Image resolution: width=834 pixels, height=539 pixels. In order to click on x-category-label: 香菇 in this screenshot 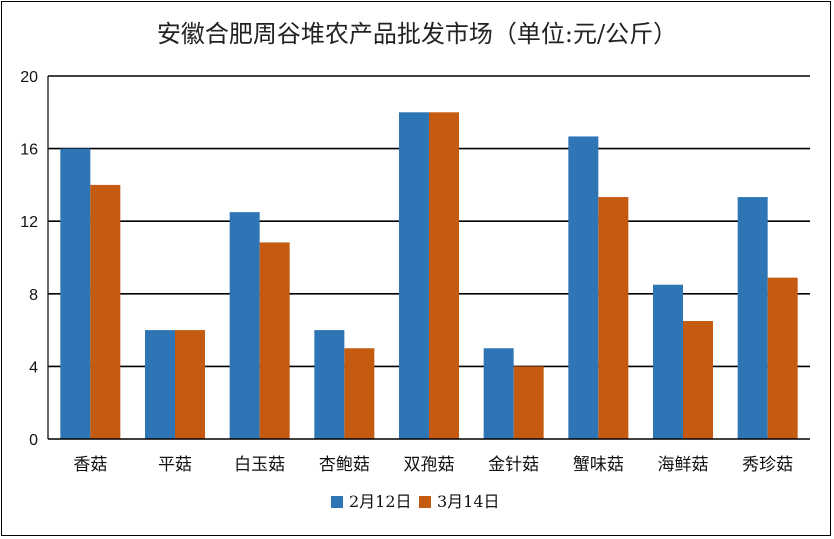, I will do `click(90, 465)`.